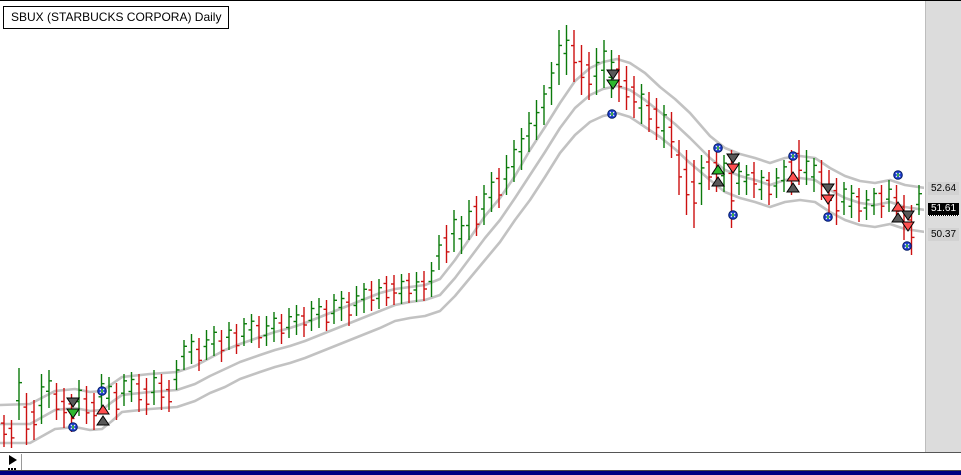  I want to click on chart-scroll-play-button, so click(14, 463).